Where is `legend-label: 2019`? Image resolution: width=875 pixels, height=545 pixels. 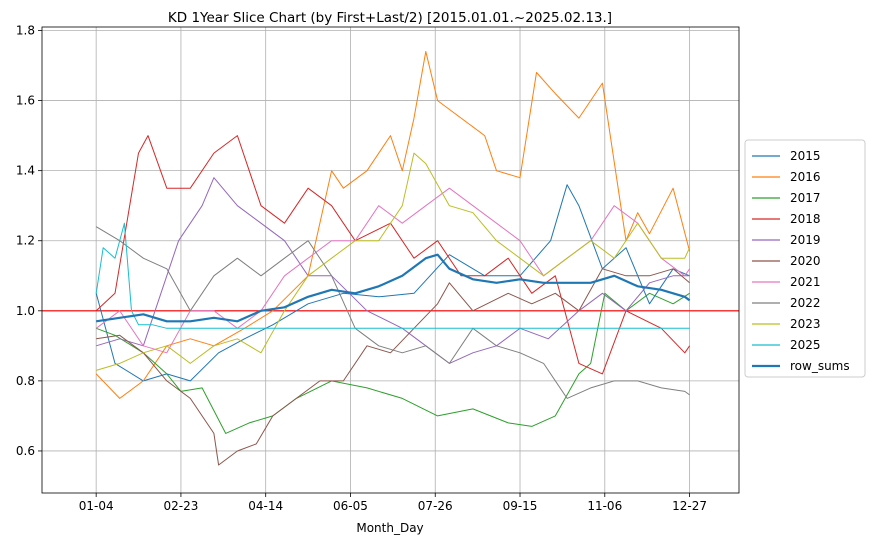 legend-label: 2019 is located at coordinates (805, 240).